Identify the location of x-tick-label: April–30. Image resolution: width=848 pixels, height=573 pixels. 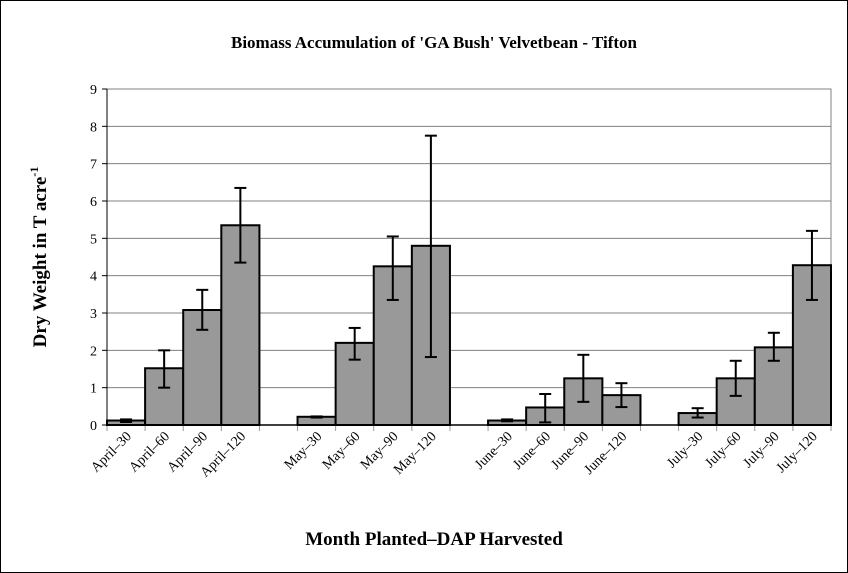
(112, 452).